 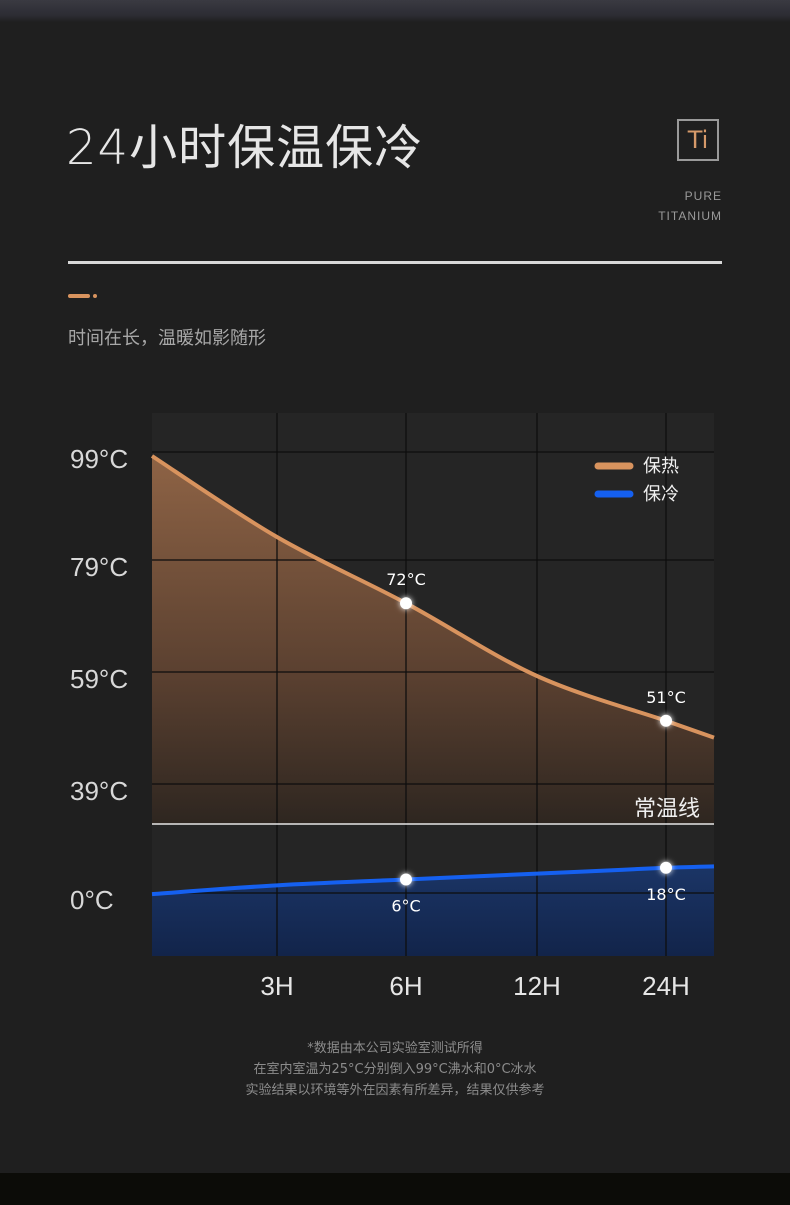 I want to click on accent-dot, so click(x=95, y=296).